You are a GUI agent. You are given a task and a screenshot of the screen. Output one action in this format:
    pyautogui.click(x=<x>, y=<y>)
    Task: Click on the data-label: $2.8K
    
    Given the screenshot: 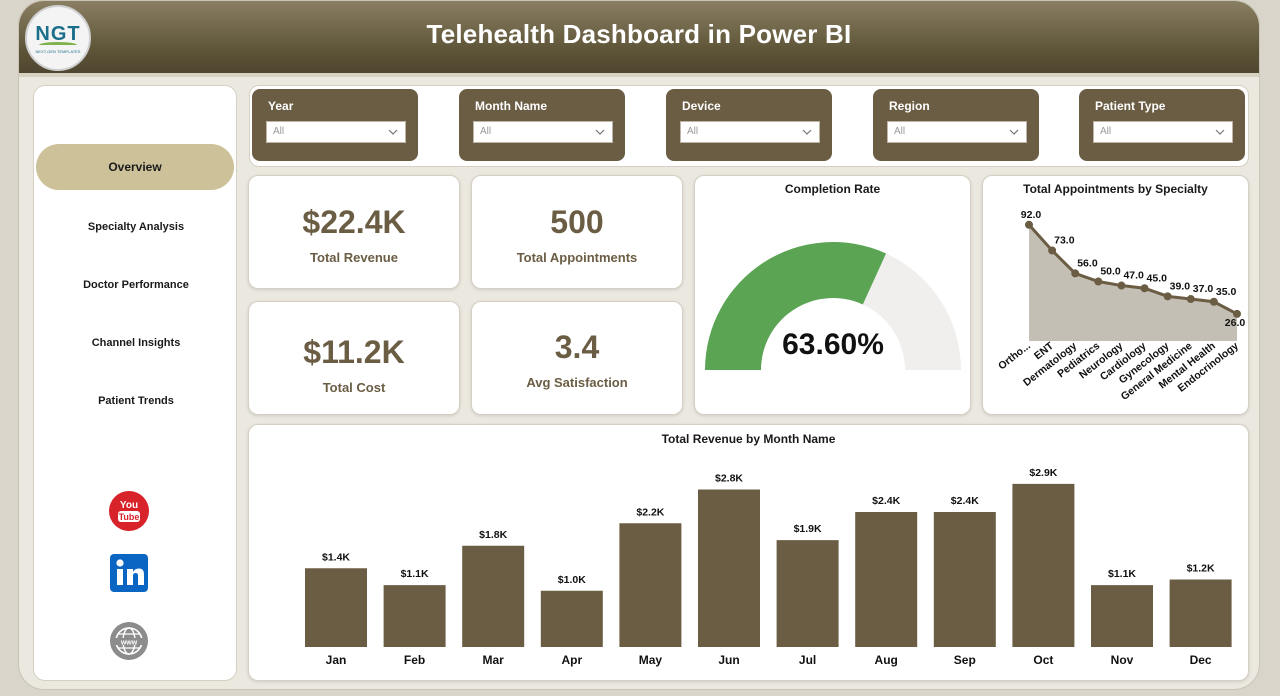 What is the action you would take?
    pyautogui.click(x=729, y=479)
    